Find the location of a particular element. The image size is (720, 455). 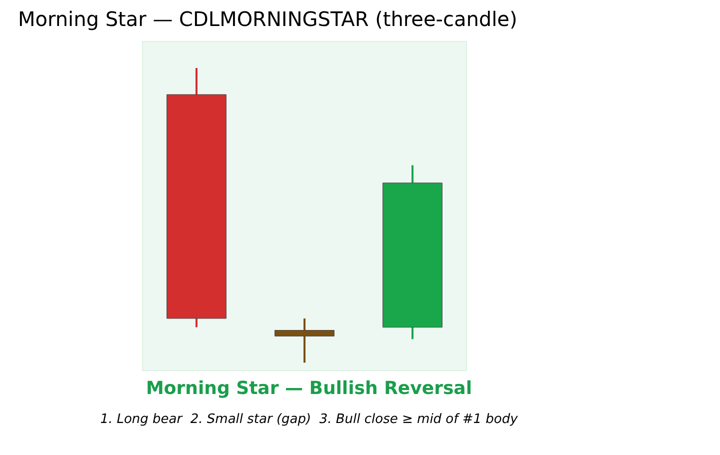

text: 1. Long bear 2. Small star (gap) 3. Bull close ≥ mid of #1 body is located at coordinates (309, 420).